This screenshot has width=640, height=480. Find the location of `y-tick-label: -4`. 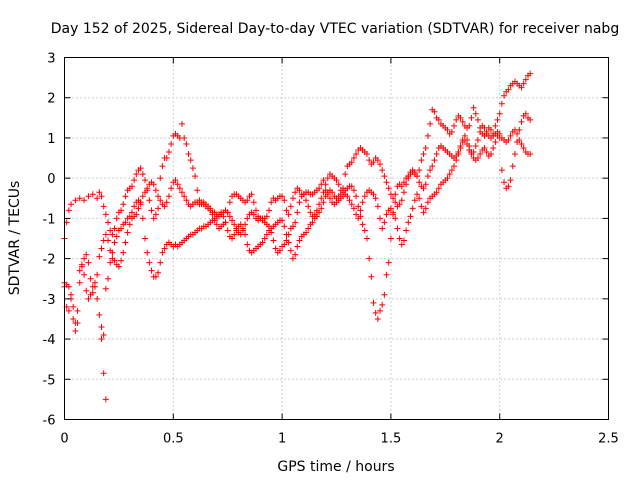

y-tick-label: -4 is located at coordinates (49, 340).